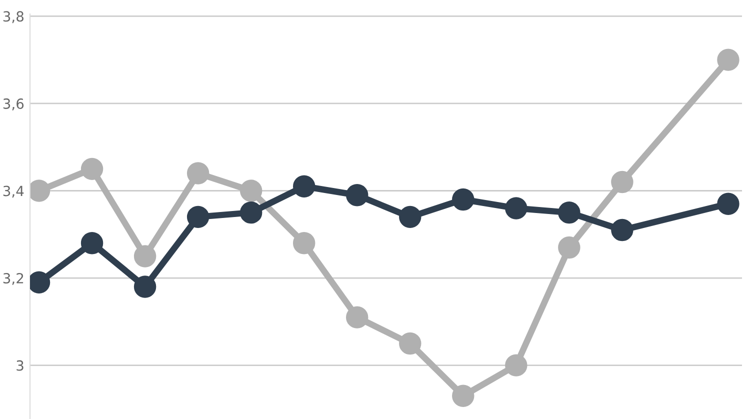 The image size is (746, 419). I want to click on y-tick-label: 3,4, so click(13, 192).